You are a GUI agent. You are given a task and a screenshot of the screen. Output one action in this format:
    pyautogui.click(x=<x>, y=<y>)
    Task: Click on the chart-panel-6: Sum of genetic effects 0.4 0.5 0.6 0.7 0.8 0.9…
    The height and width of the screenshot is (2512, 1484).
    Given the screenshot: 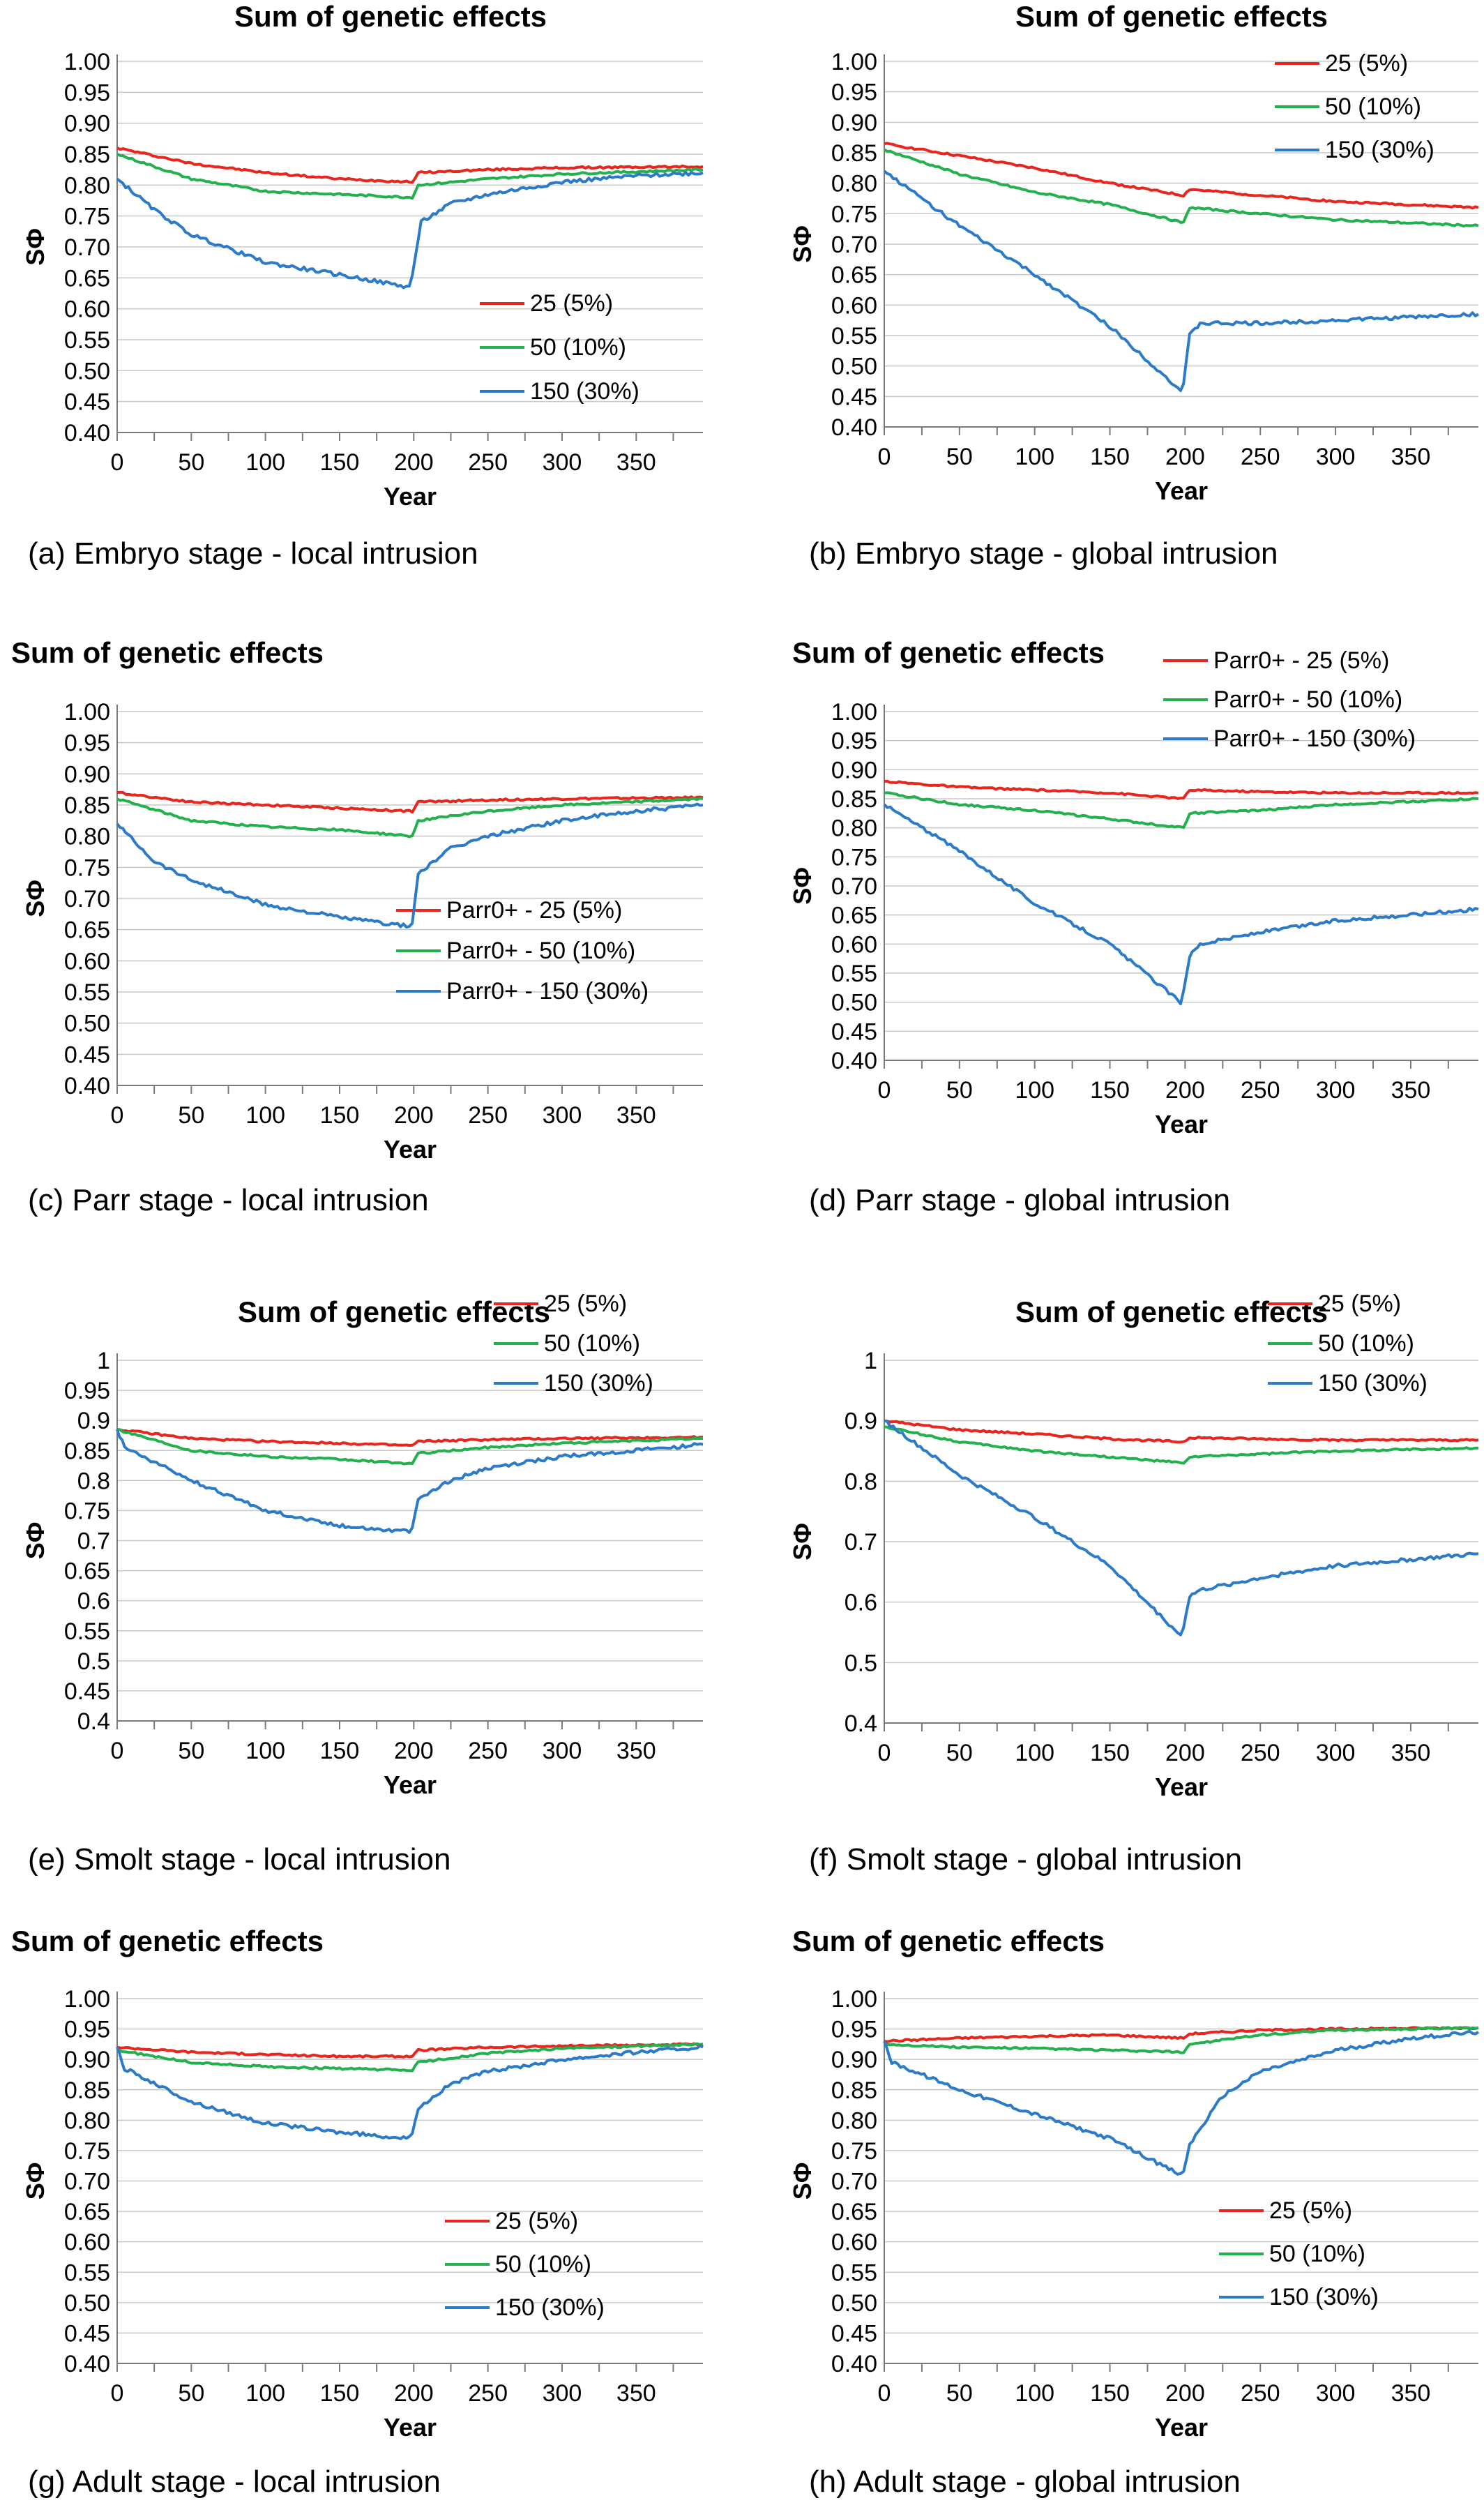 What is the action you would take?
    pyautogui.click(x=1133, y=1584)
    